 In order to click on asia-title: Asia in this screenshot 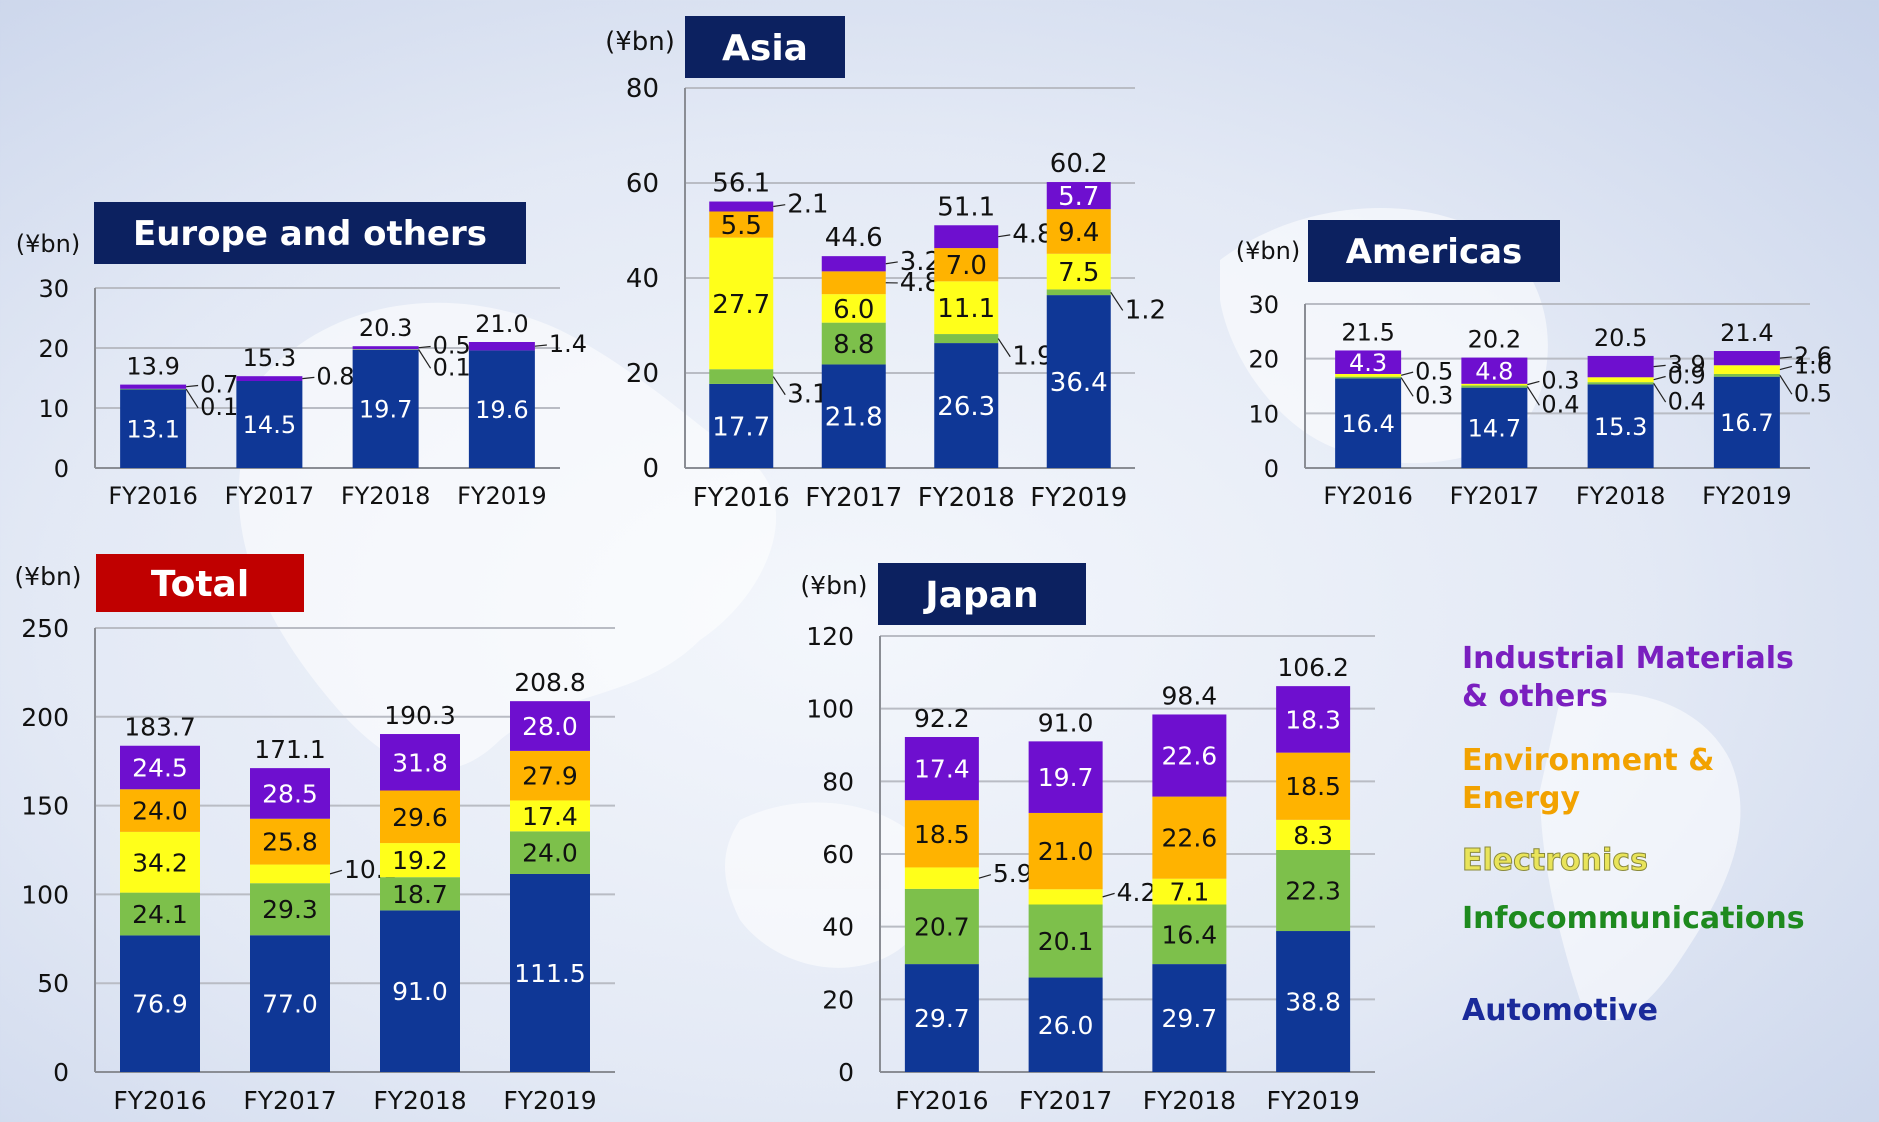, I will do `click(765, 48)`.